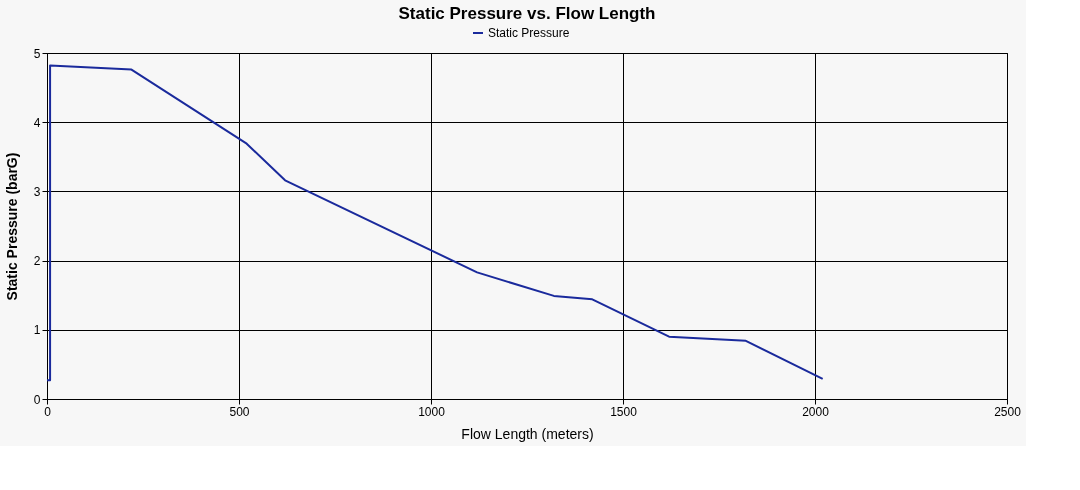  Describe the element at coordinates (432, 411) in the screenshot. I see `x-tick-label: 1000` at that location.